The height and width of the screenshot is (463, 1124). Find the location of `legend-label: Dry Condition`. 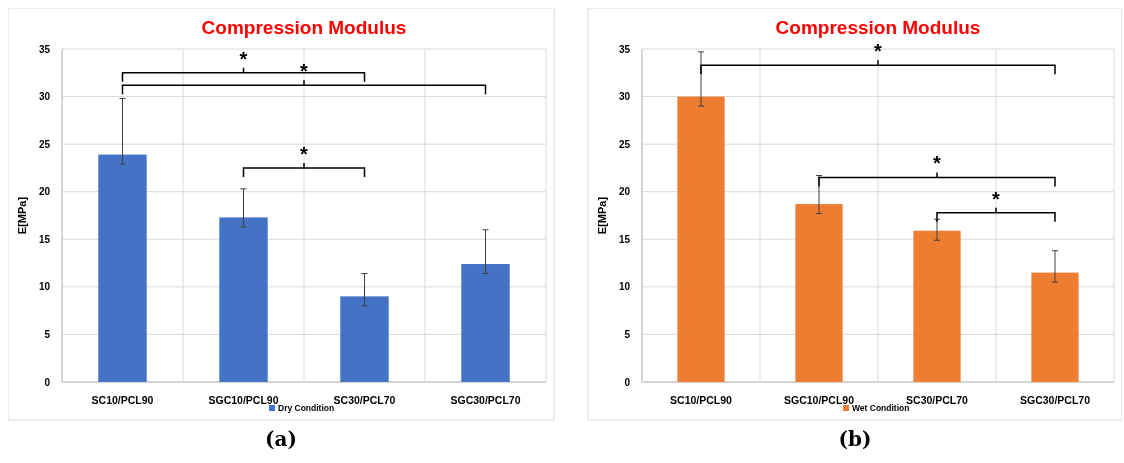

legend-label: Dry Condition is located at coordinates (306, 408).